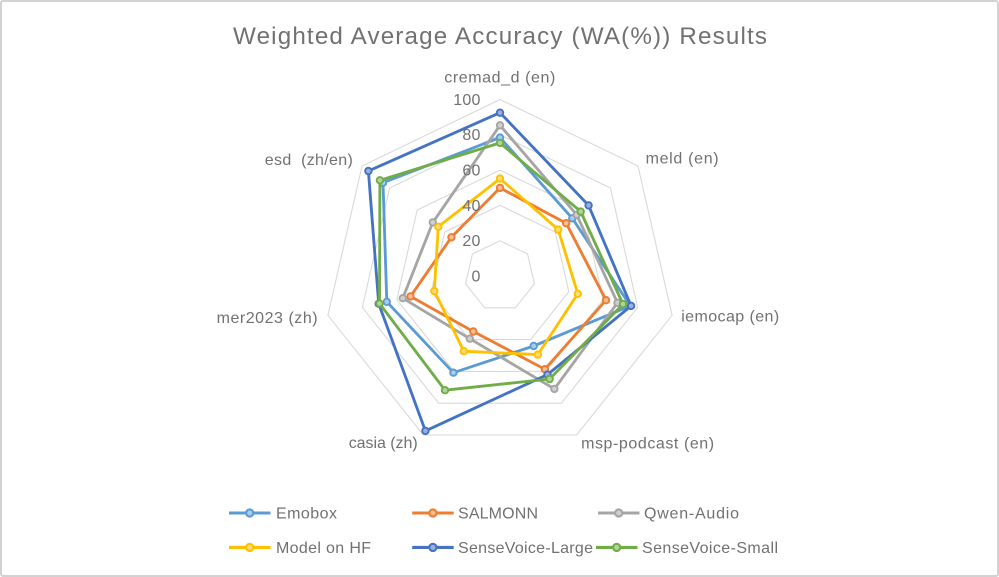  What do you see at coordinates (309, 160) in the screenshot?
I see `svg-text: esd (zh/en)` at bounding box center [309, 160].